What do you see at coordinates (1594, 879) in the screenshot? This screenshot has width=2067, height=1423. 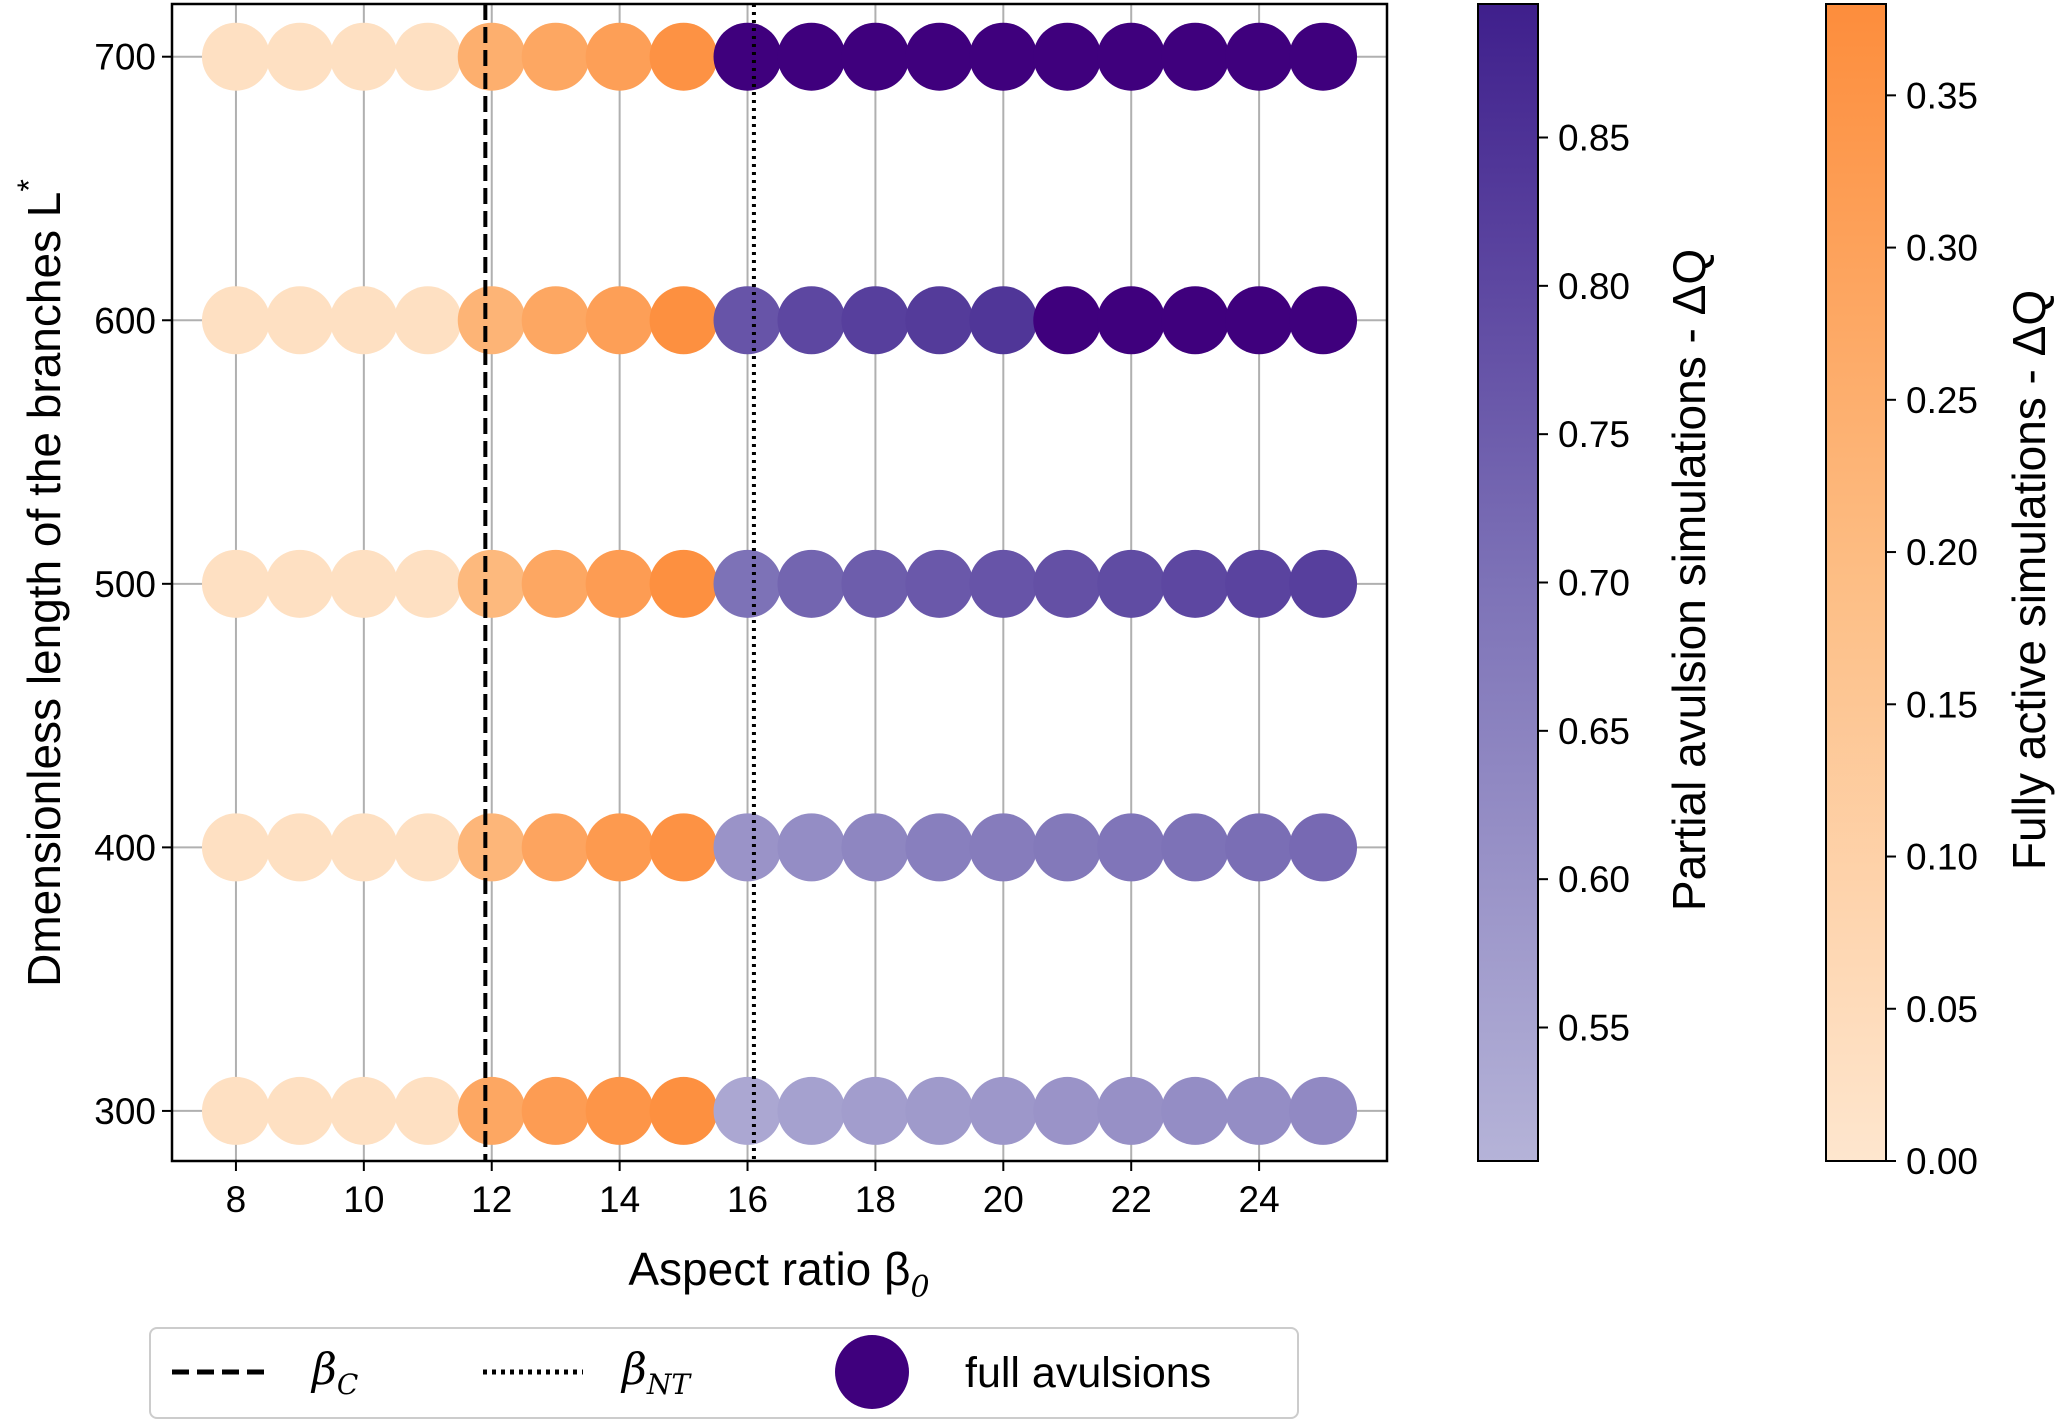 I see `colorbar-tick-label: 0.60` at bounding box center [1594, 879].